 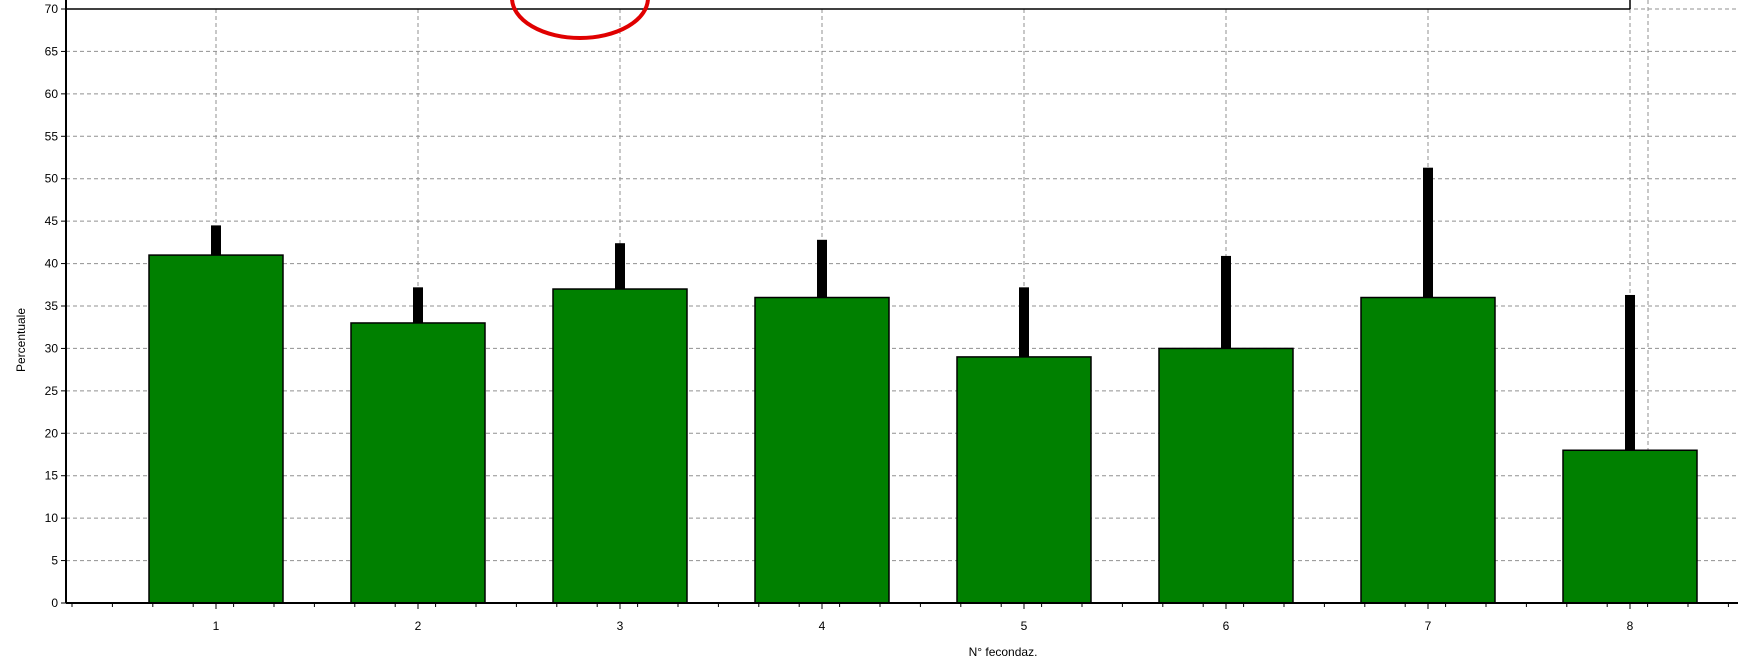 What do you see at coordinates (620, 626) in the screenshot?
I see `x-tick-label: 3` at bounding box center [620, 626].